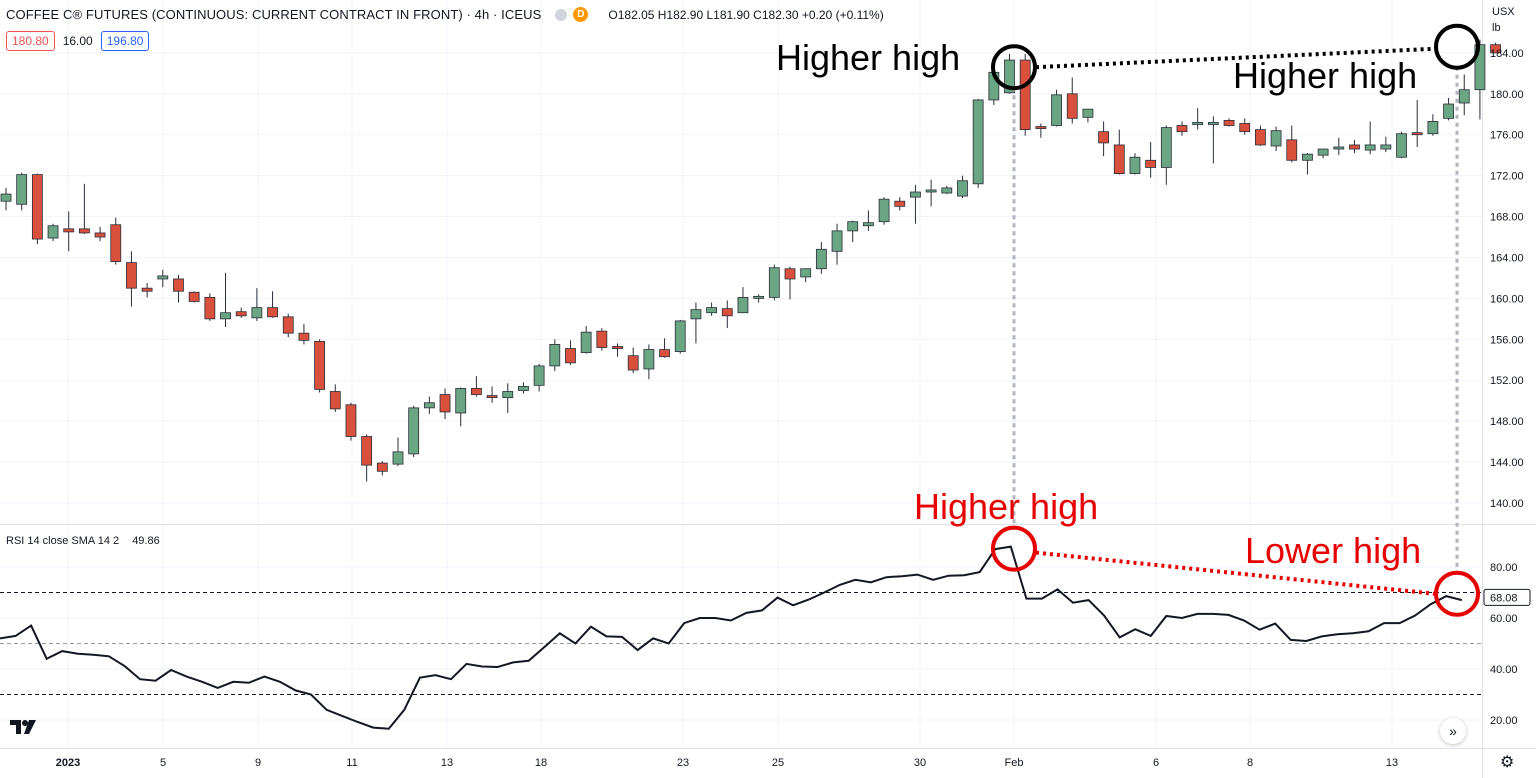 Image resolution: width=1536 pixels, height=778 pixels. I want to click on rsi-high-circle-left, so click(1014, 548).